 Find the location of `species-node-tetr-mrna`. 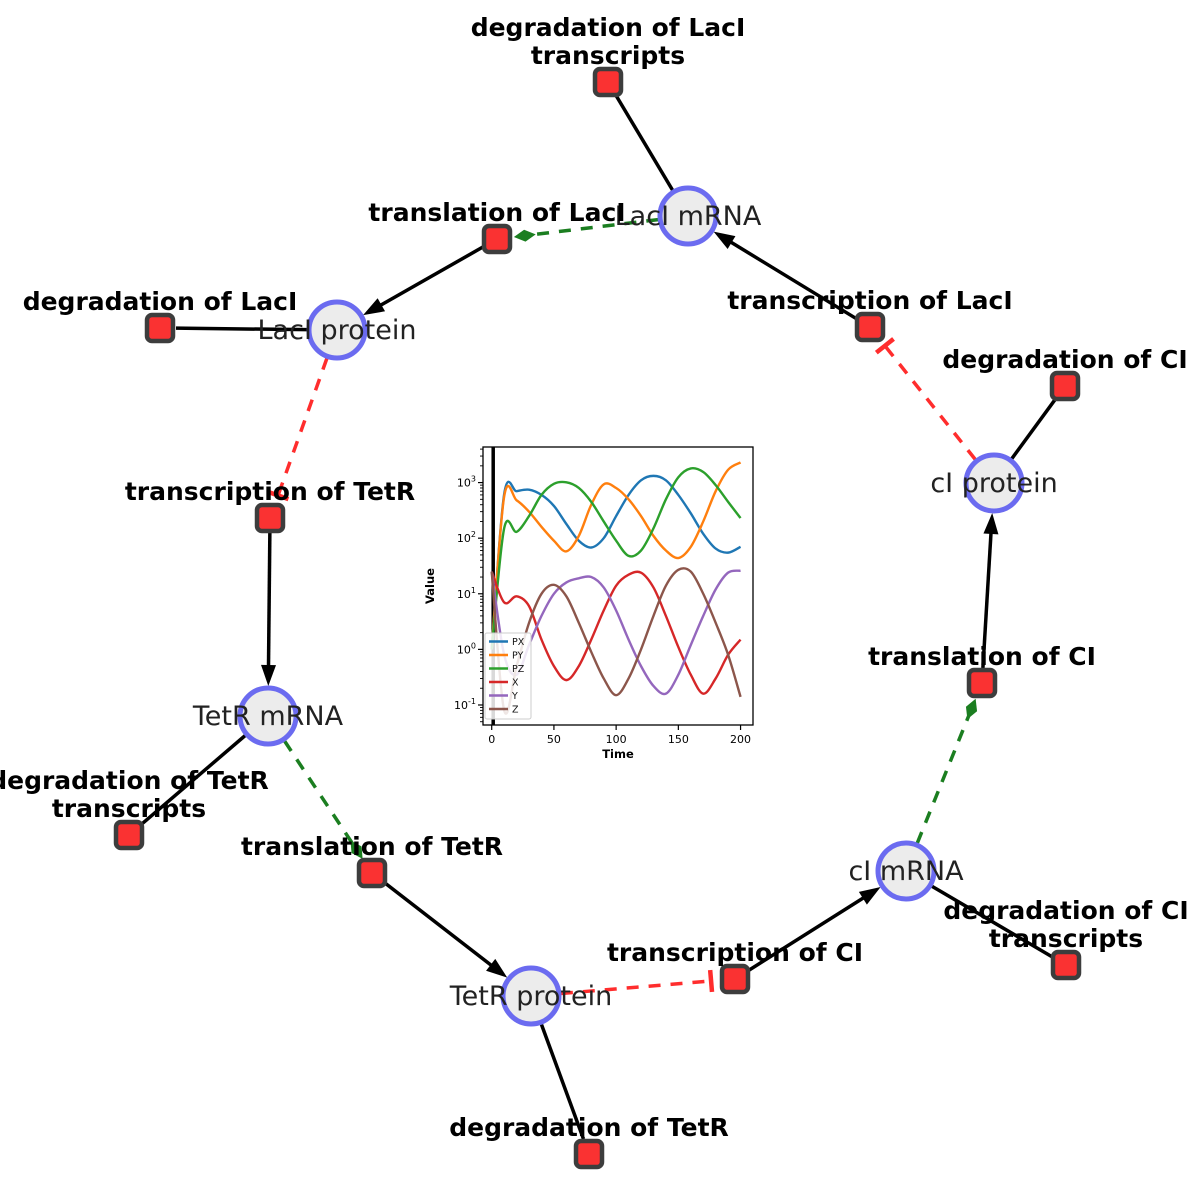

species-node-tetr-mrna is located at coordinates (268, 716).